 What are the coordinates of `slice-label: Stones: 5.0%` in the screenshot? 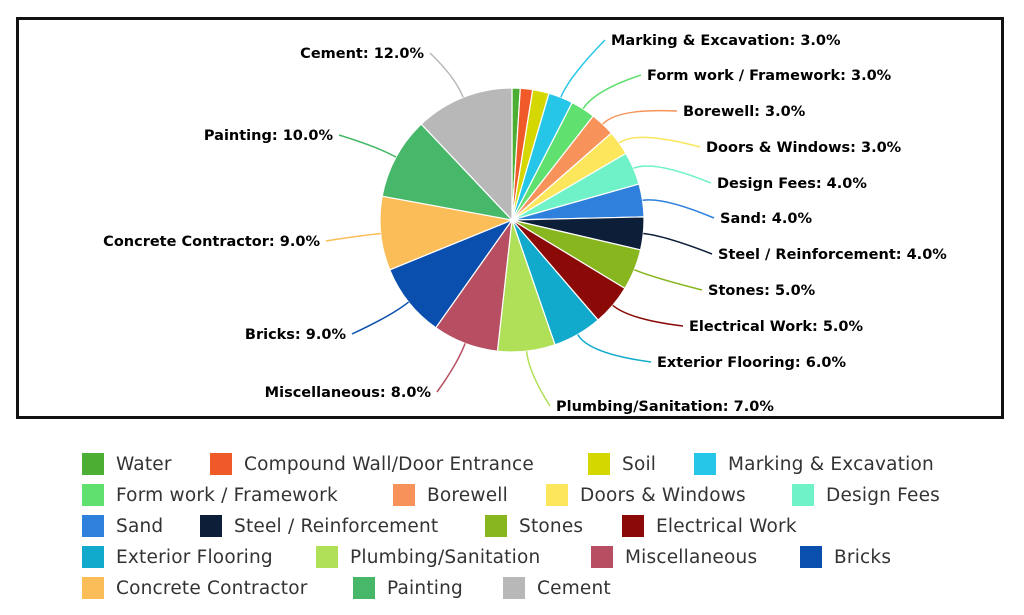 It's located at (762, 291).